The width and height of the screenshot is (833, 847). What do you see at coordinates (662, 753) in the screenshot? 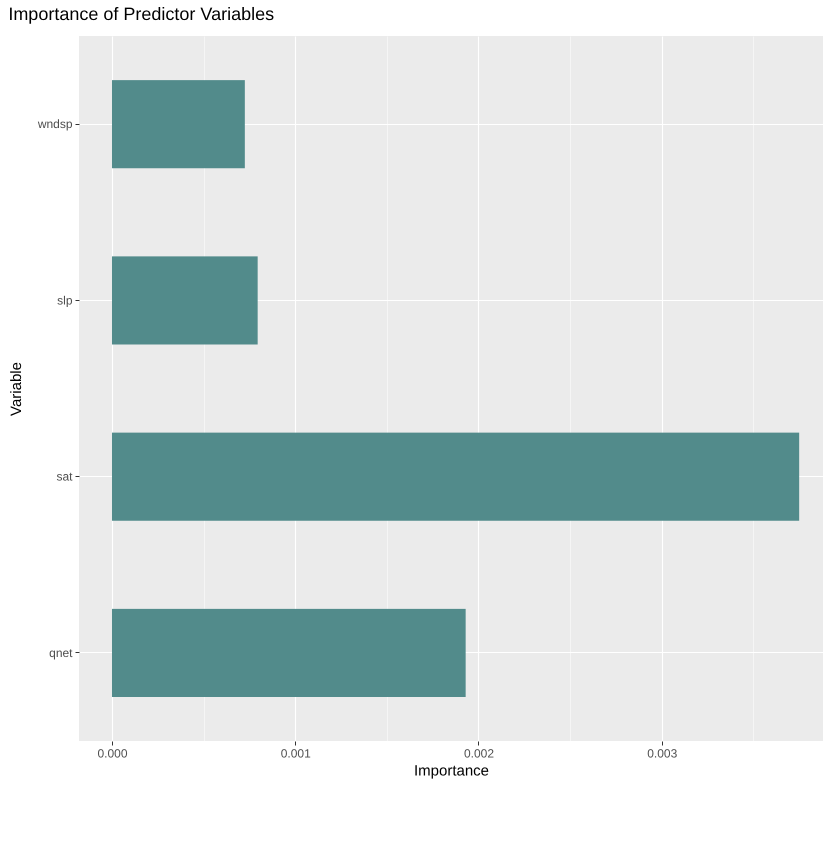
I see `x-tick-label: 0.003` at bounding box center [662, 753].